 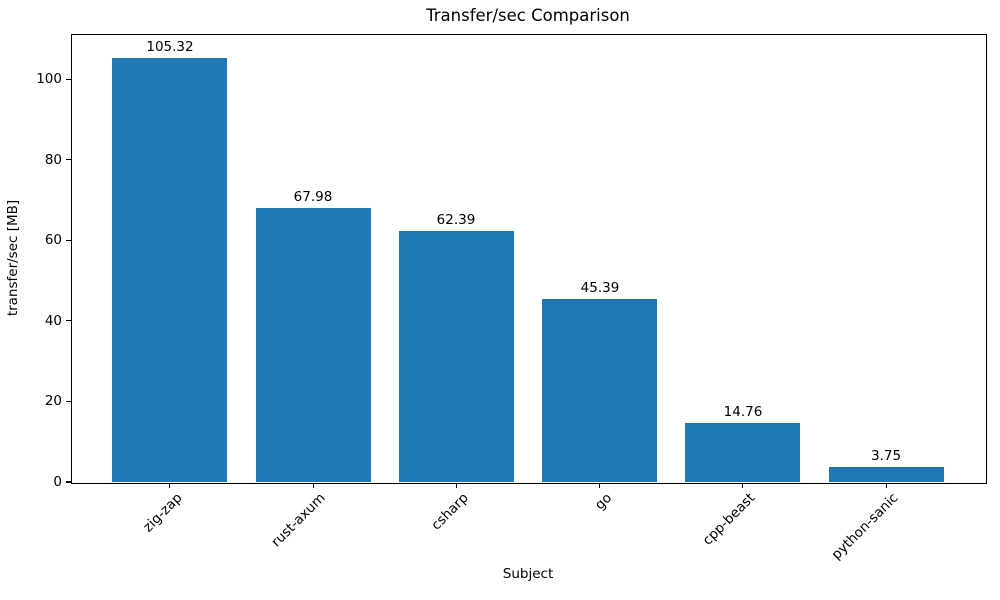 What do you see at coordinates (886, 455) in the screenshot?
I see `bar-value-label: 3.75` at bounding box center [886, 455].